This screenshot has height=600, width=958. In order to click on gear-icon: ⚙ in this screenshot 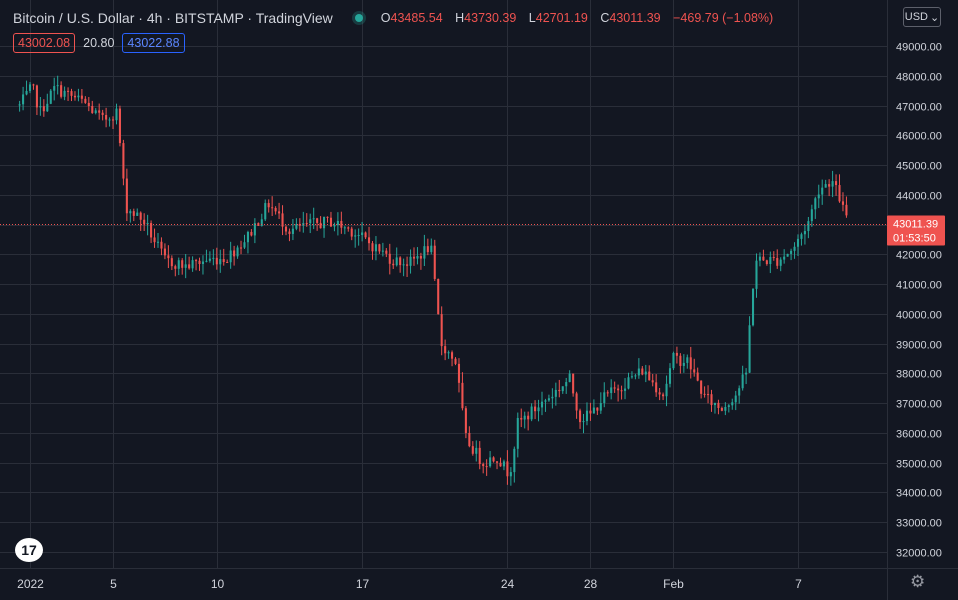, I will do `click(918, 581)`.